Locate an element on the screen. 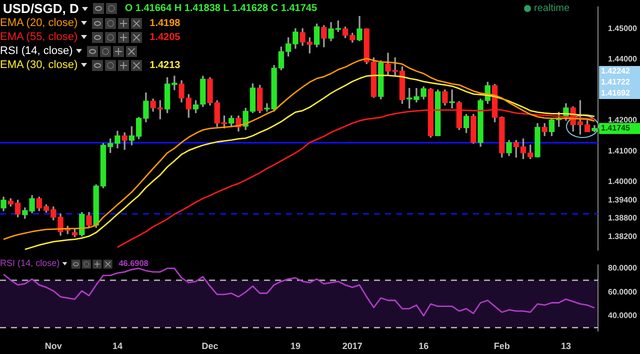  text: 1.41722 is located at coordinates (615, 82).